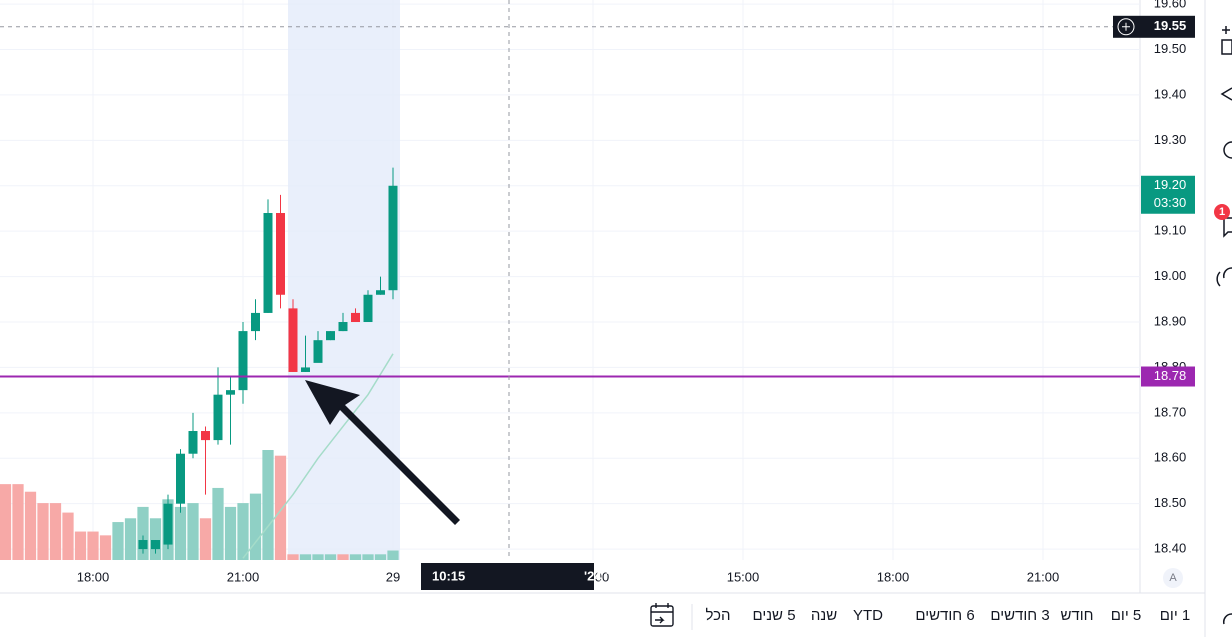 The height and width of the screenshot is (642, 1232). What do you see at coordinates (868, 615) in the screenshot?
I see `range-button: YTD` at bounding box center [868, 615].